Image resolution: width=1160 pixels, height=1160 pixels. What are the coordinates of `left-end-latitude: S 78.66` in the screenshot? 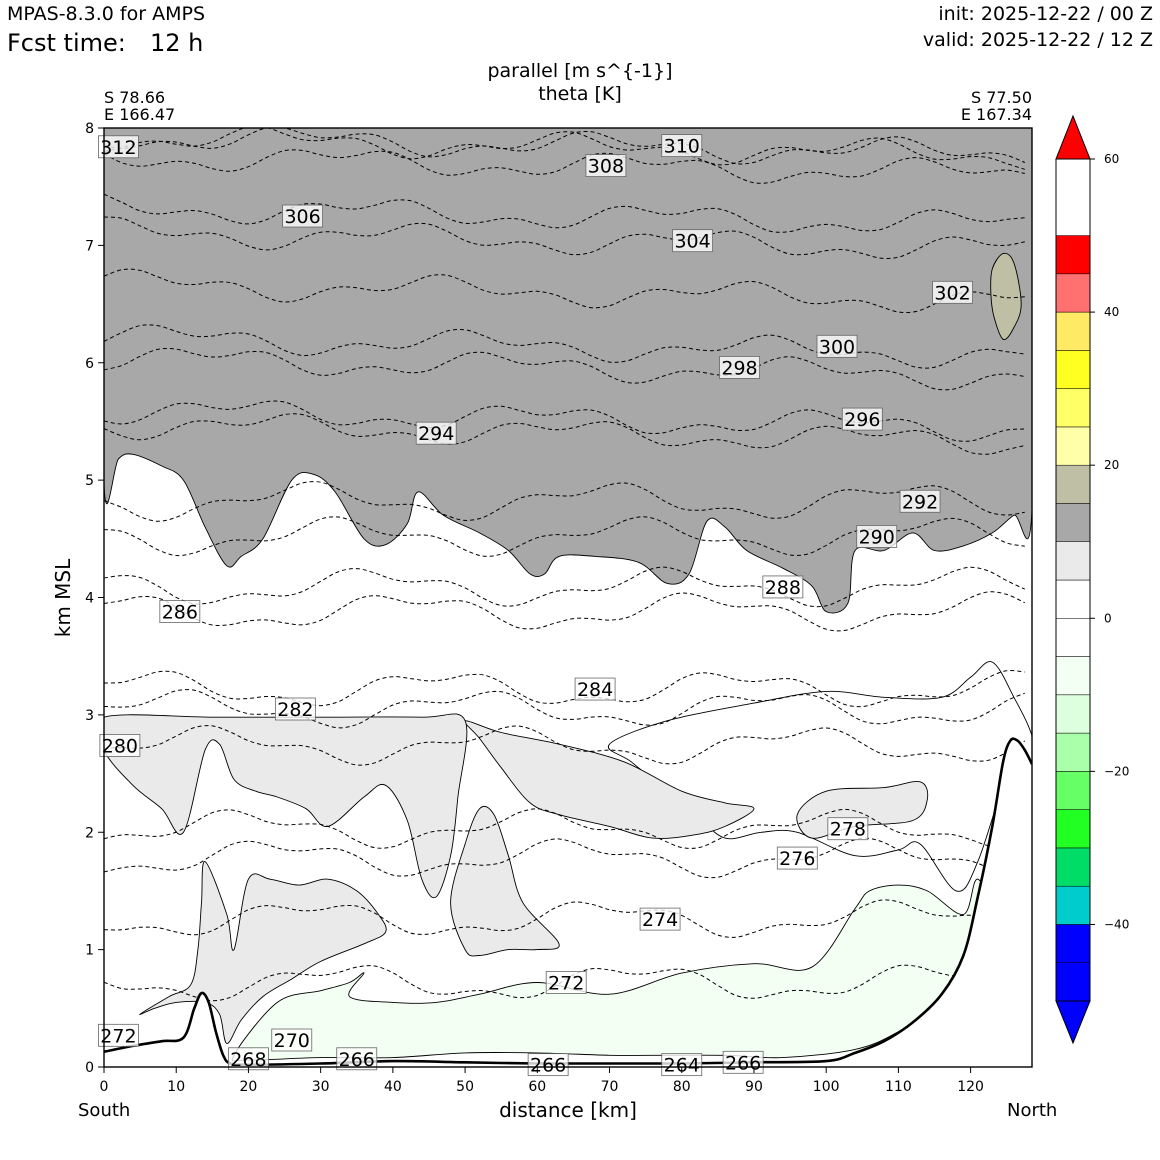 It's located at (135, 97).